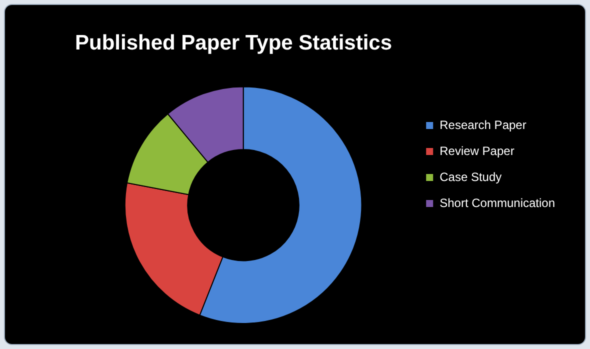 This screenshot has height=349, width=590. I want to click on legend-label: Case Study, so click(471, 177).